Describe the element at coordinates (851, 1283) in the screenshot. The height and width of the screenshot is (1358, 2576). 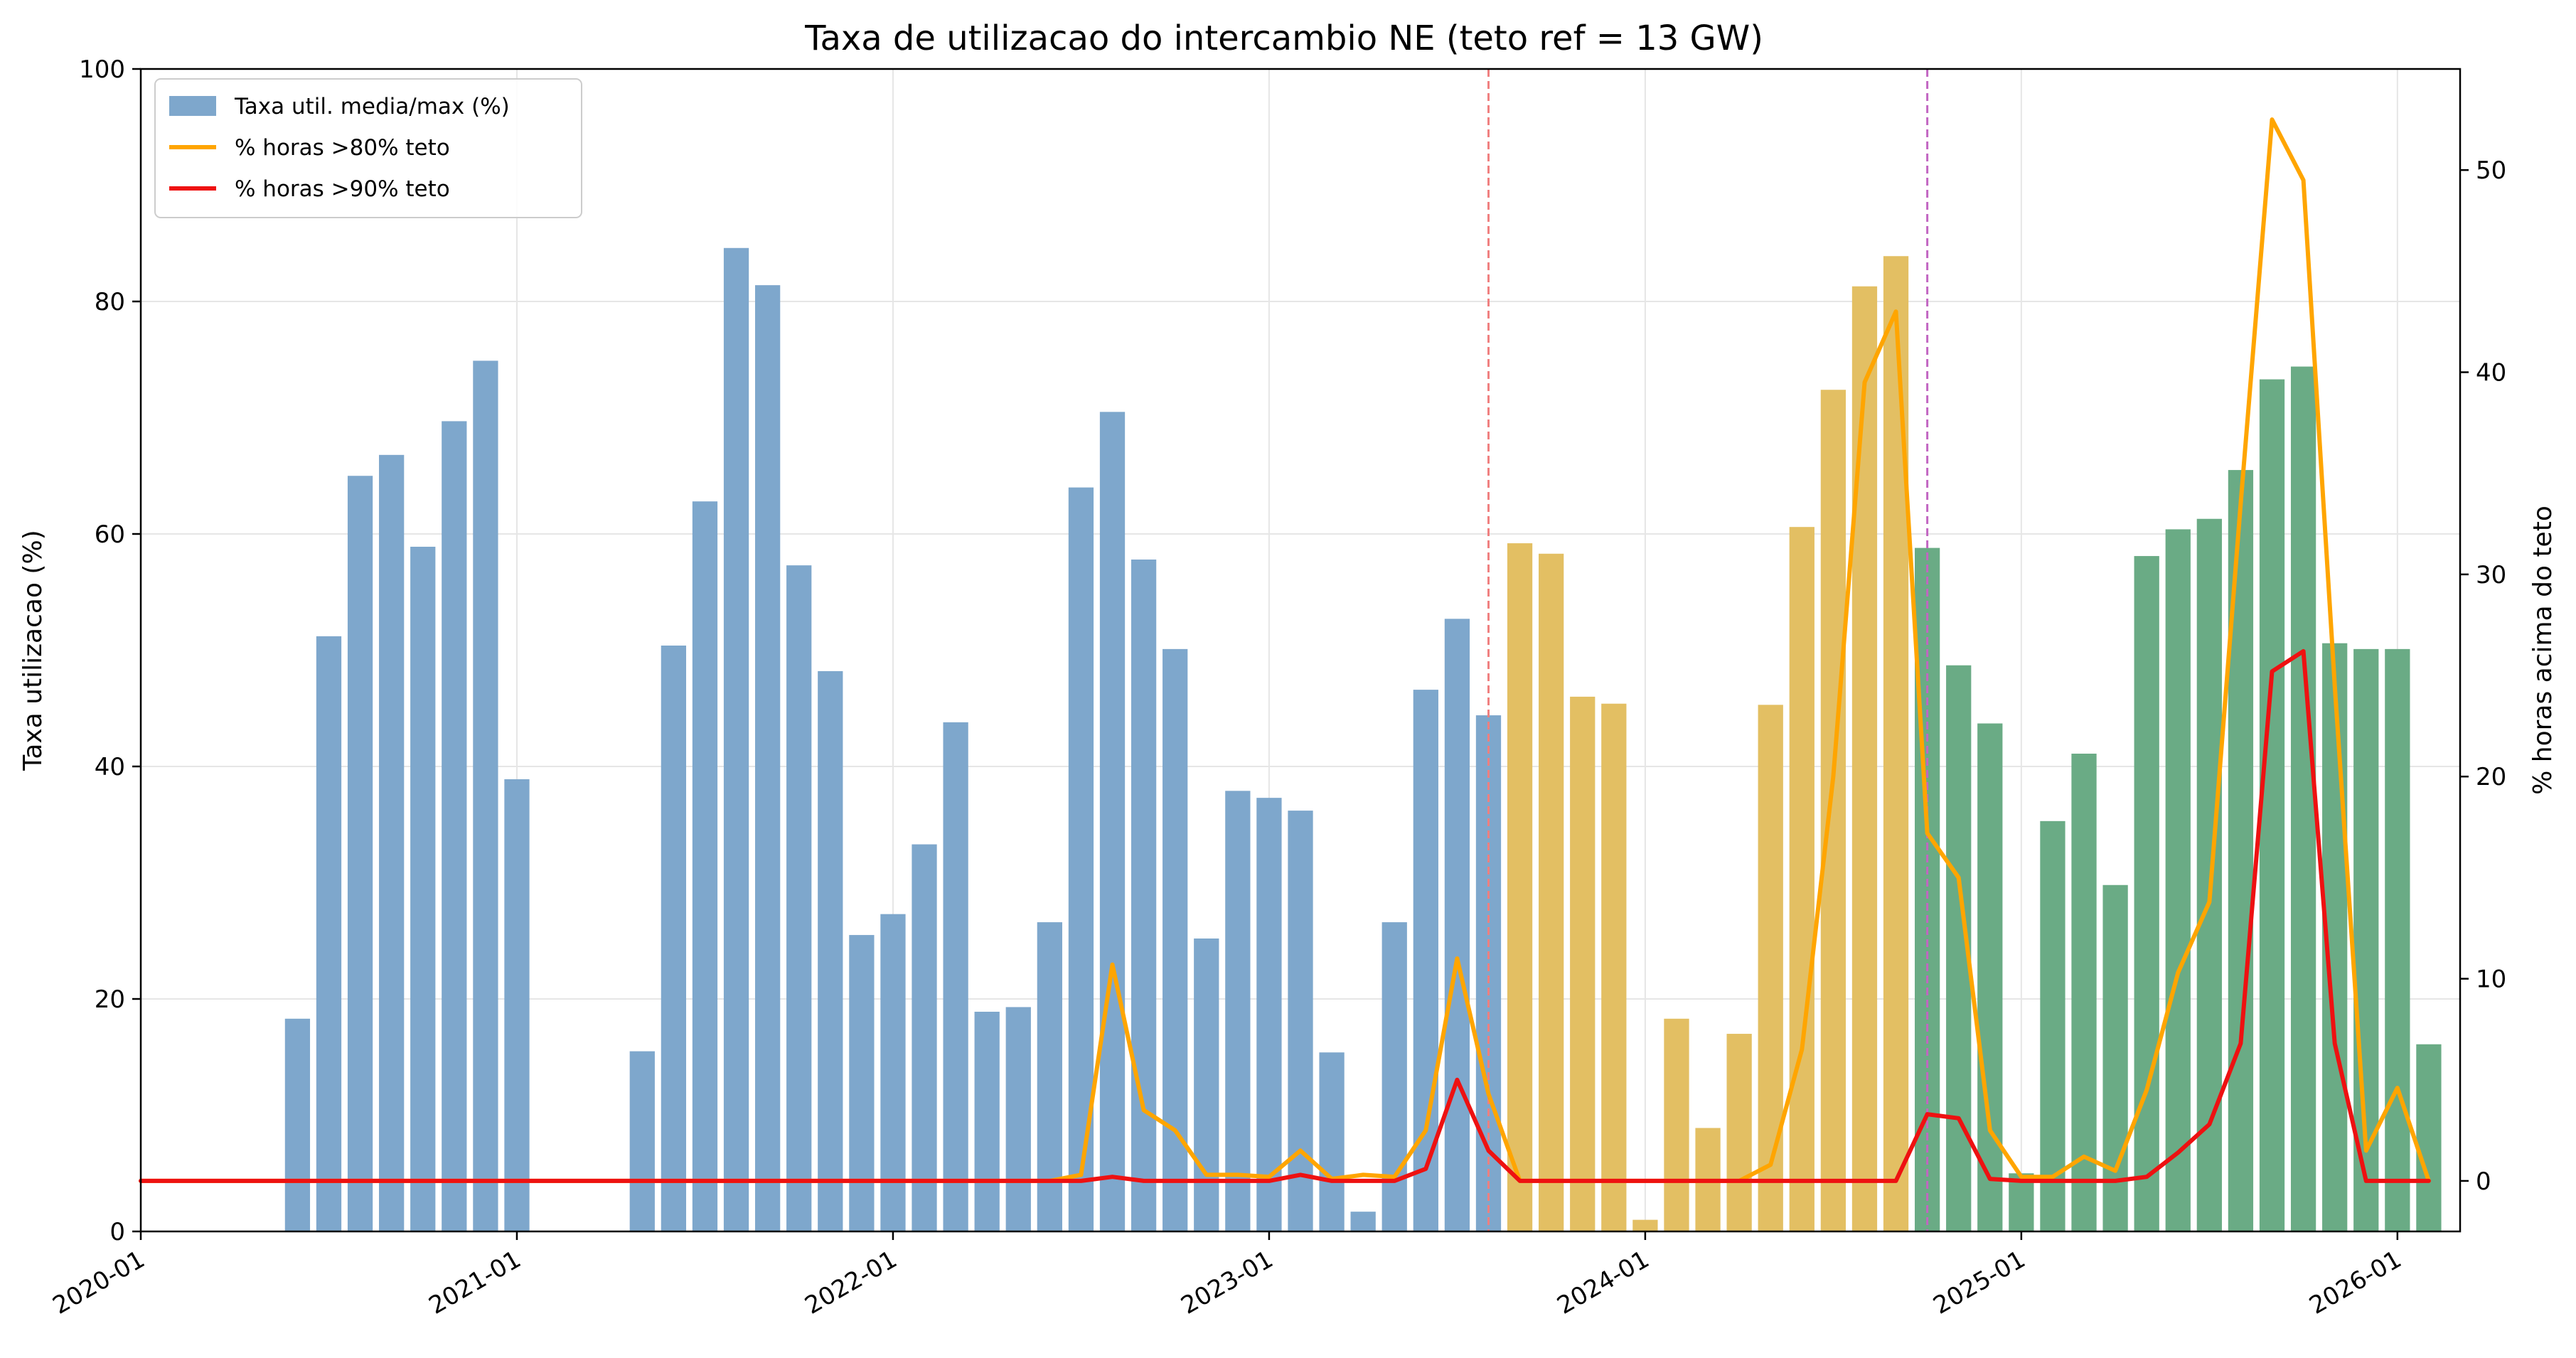
I see `x-tick-label: 2022-01` at that location.